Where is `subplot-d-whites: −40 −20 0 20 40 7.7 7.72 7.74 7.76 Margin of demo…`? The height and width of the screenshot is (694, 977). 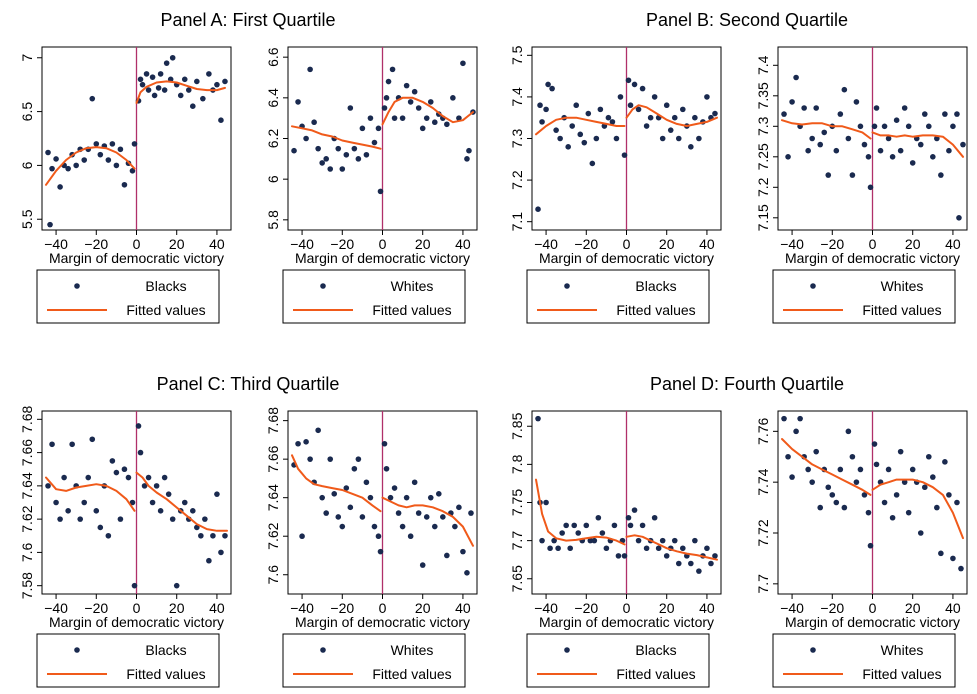
subplot-d-whites: −40 −20 0 20 40 7.7 7.72 7.74 7.76 Margin of demo… is located at coordinates (861, 549).